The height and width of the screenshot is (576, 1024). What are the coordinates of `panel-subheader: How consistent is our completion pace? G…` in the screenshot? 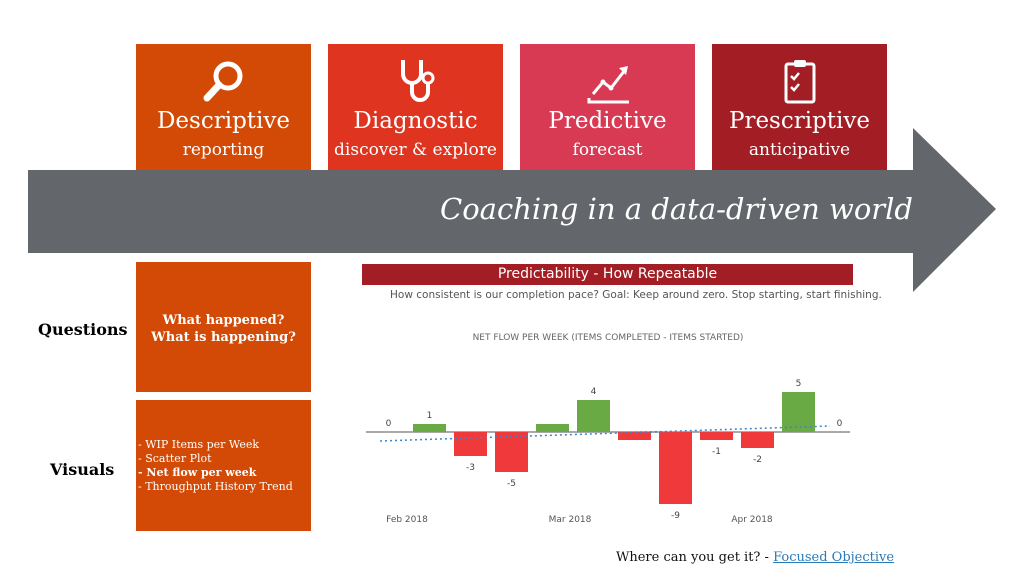 It's located at (636, 295).